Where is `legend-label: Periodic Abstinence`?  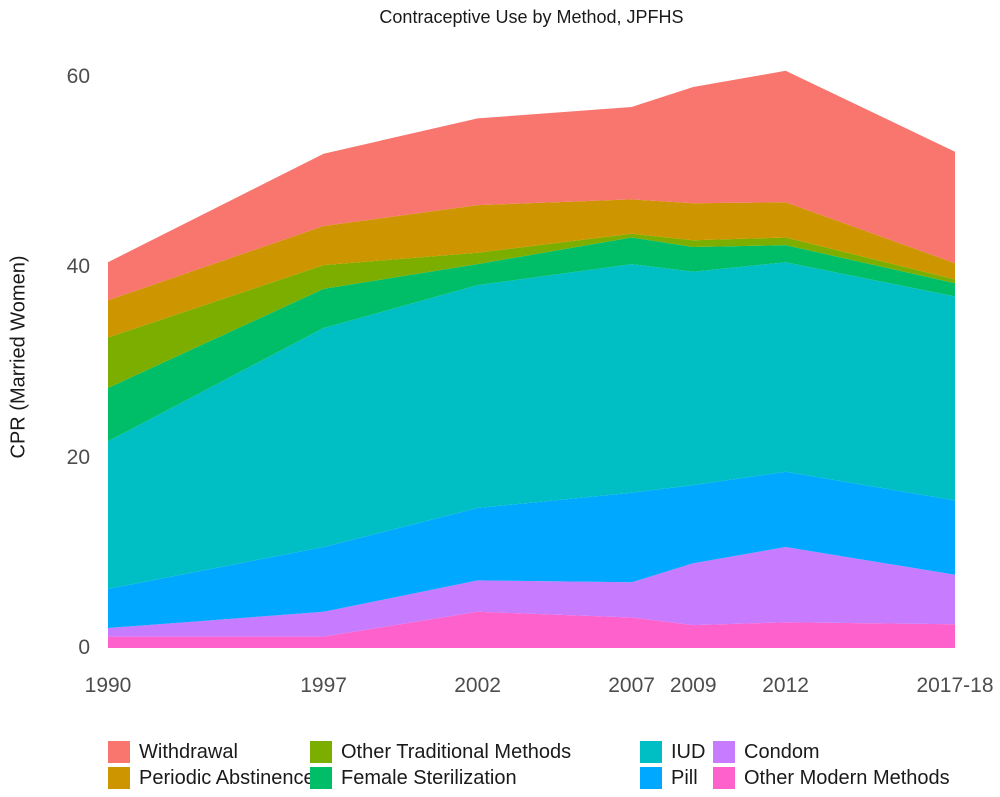 legend-label: Periodic Abstinence is located at coordinates (227, 778).